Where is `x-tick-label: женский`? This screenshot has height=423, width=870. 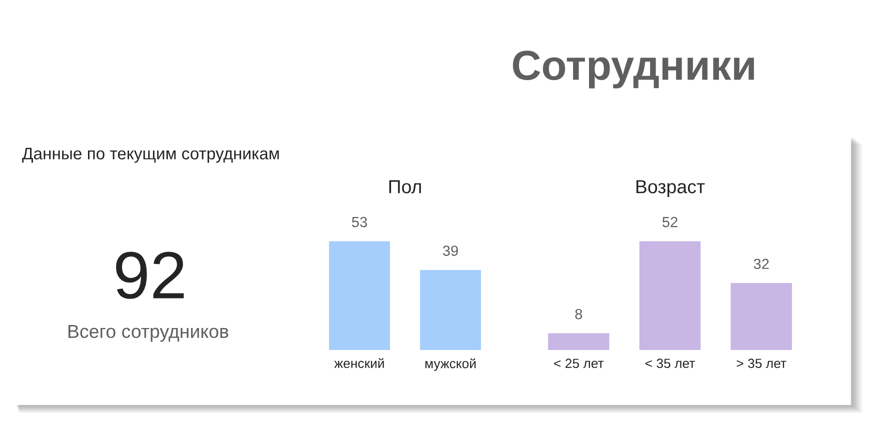
x-tick-label: женский is located at coordinates (359, 363).